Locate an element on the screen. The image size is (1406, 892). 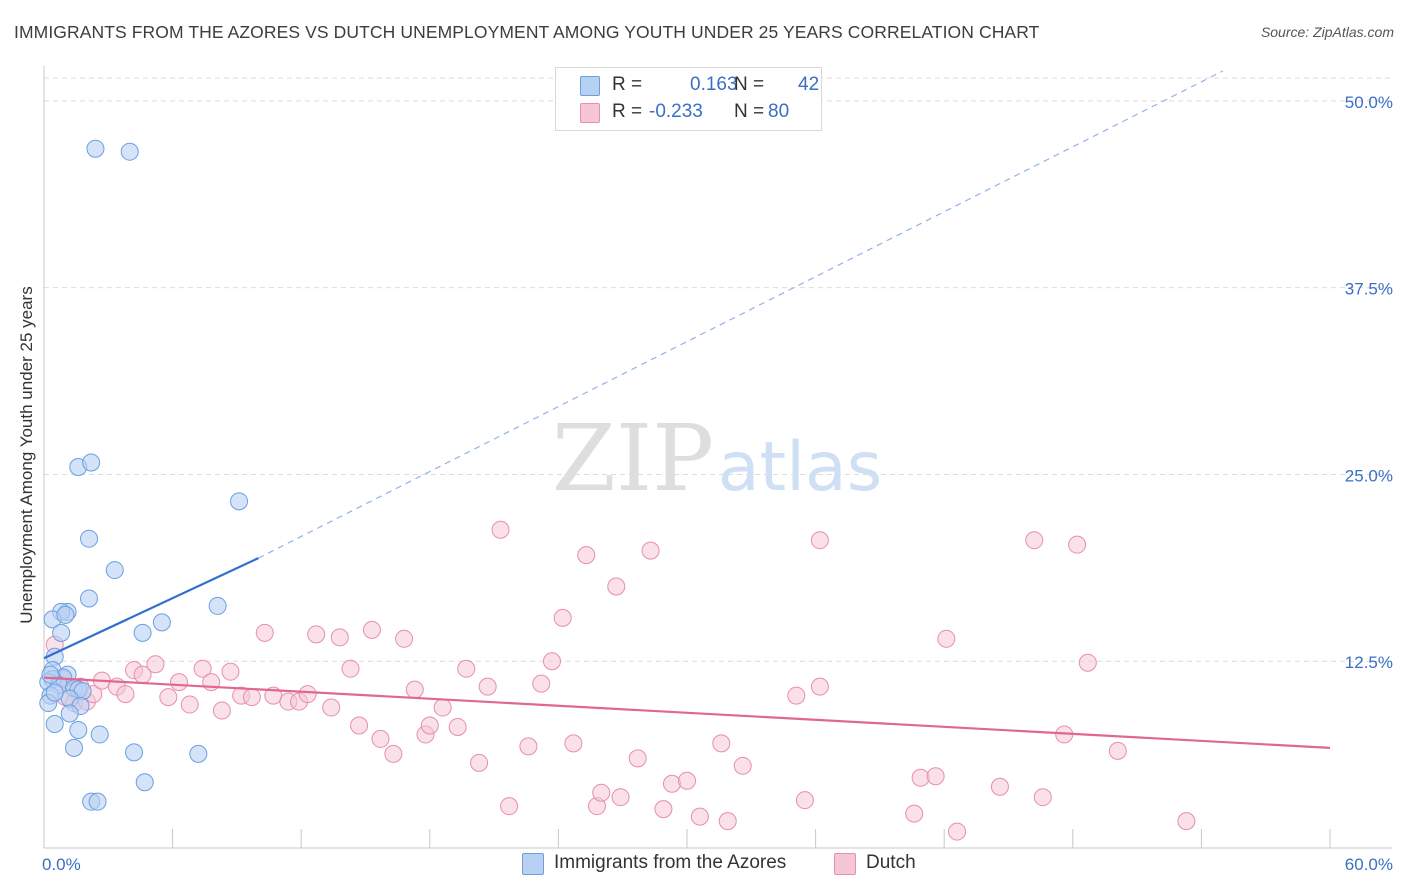
watermark-atlas: atlas is located at coordinates (800, 467).